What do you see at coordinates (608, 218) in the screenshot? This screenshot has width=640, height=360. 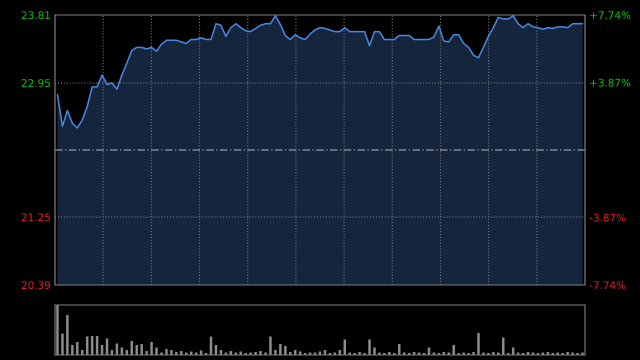 I see `y2-tick-label: -3.87%` at bounding box center [608, 218].